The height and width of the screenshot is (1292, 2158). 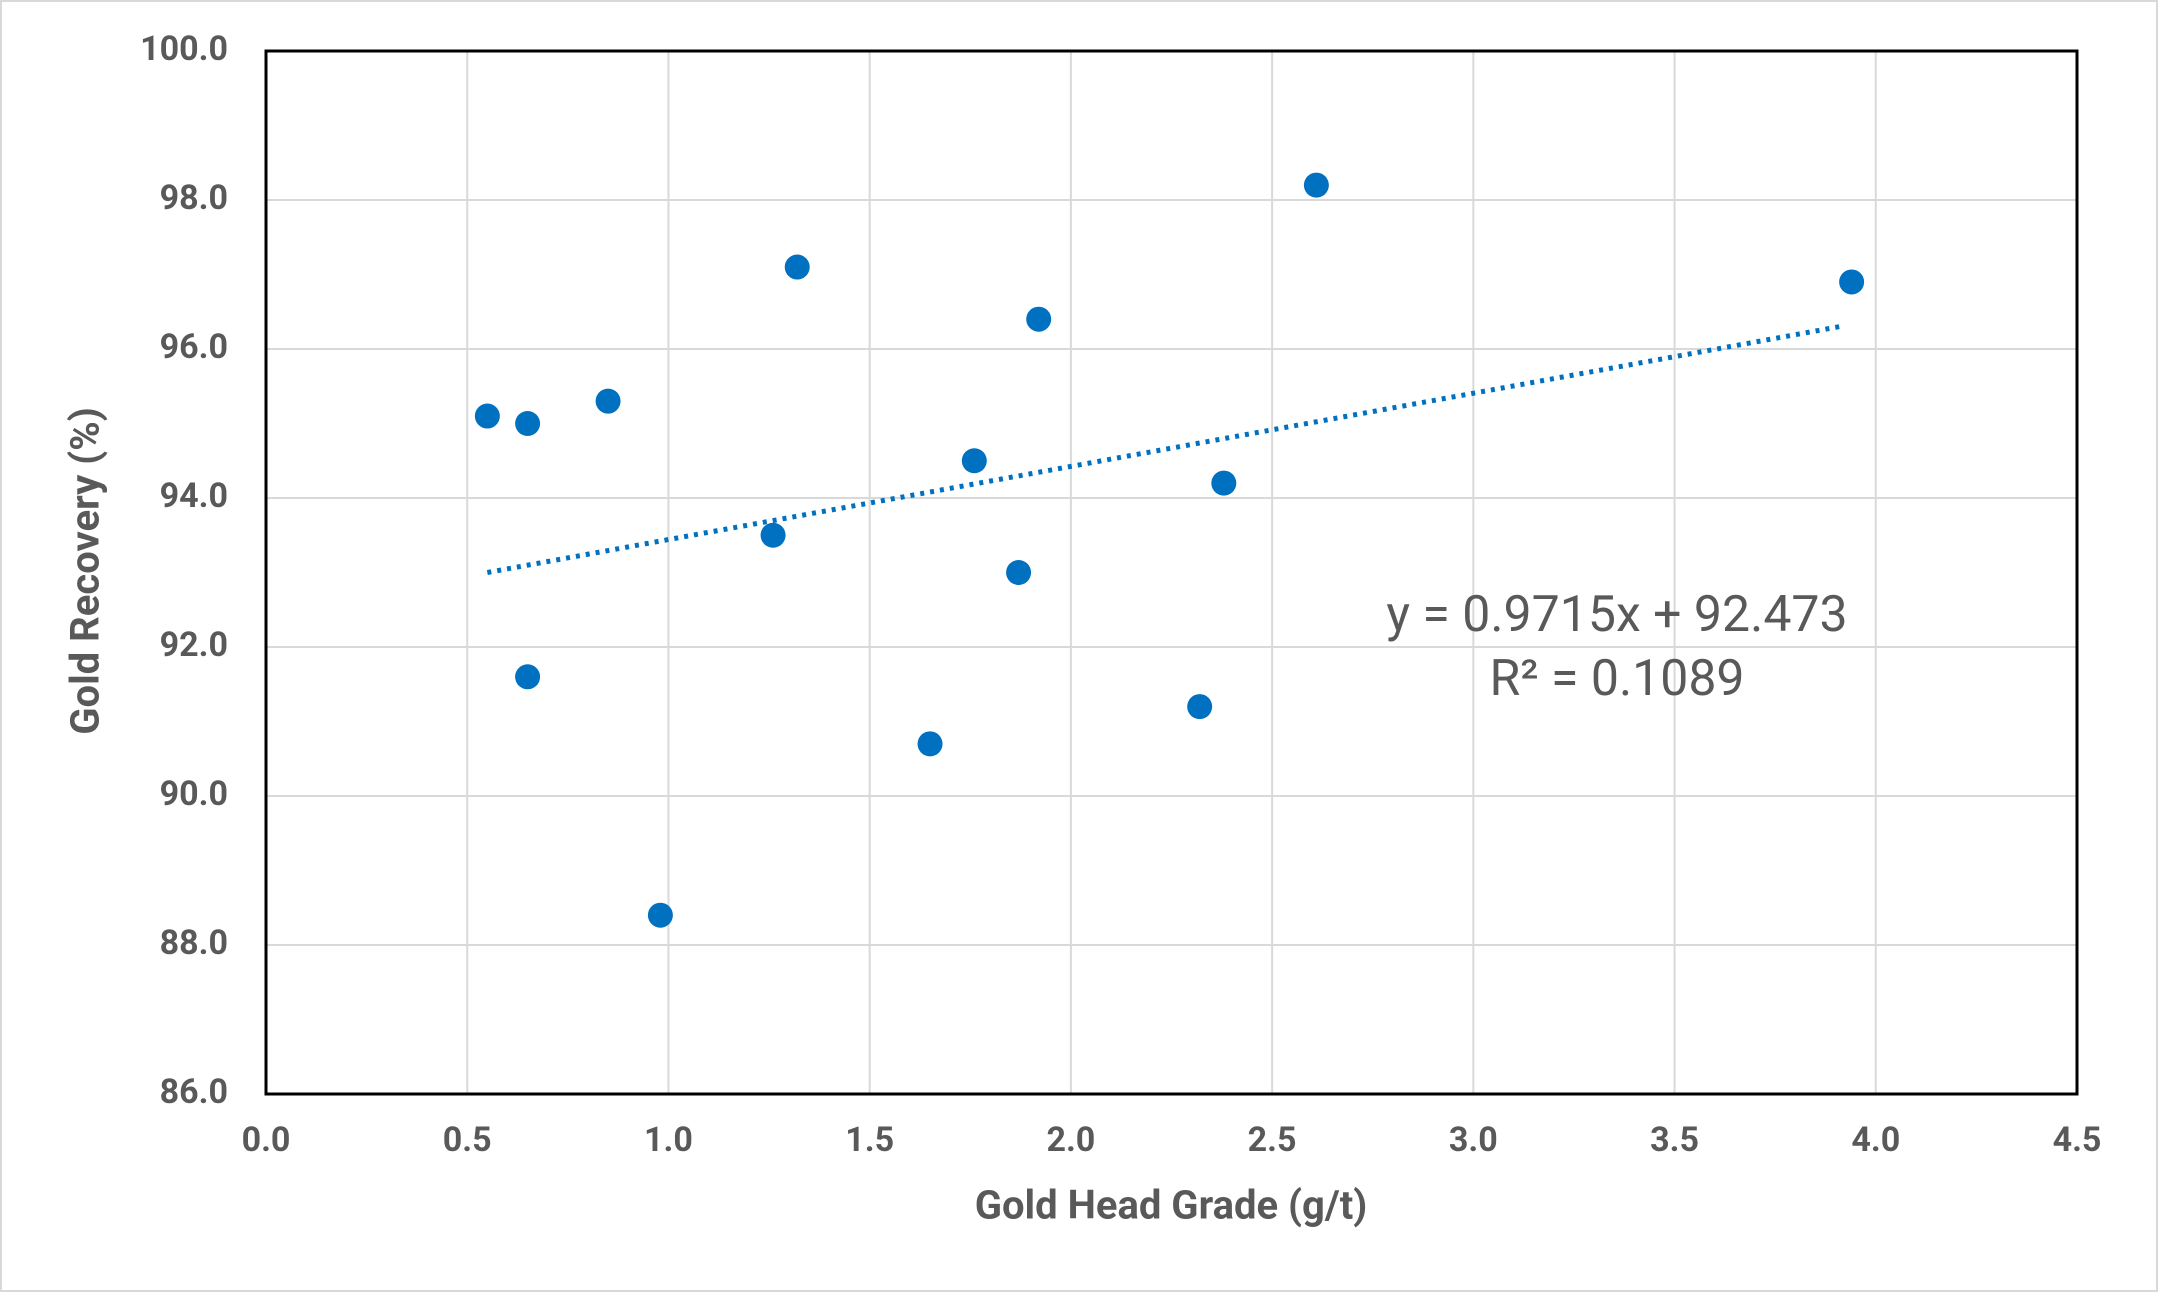 What do you see at coordinates (184, 49) in the screenshot?
I see `y-tick-label: 100.0` at bounding box center [184, 49].